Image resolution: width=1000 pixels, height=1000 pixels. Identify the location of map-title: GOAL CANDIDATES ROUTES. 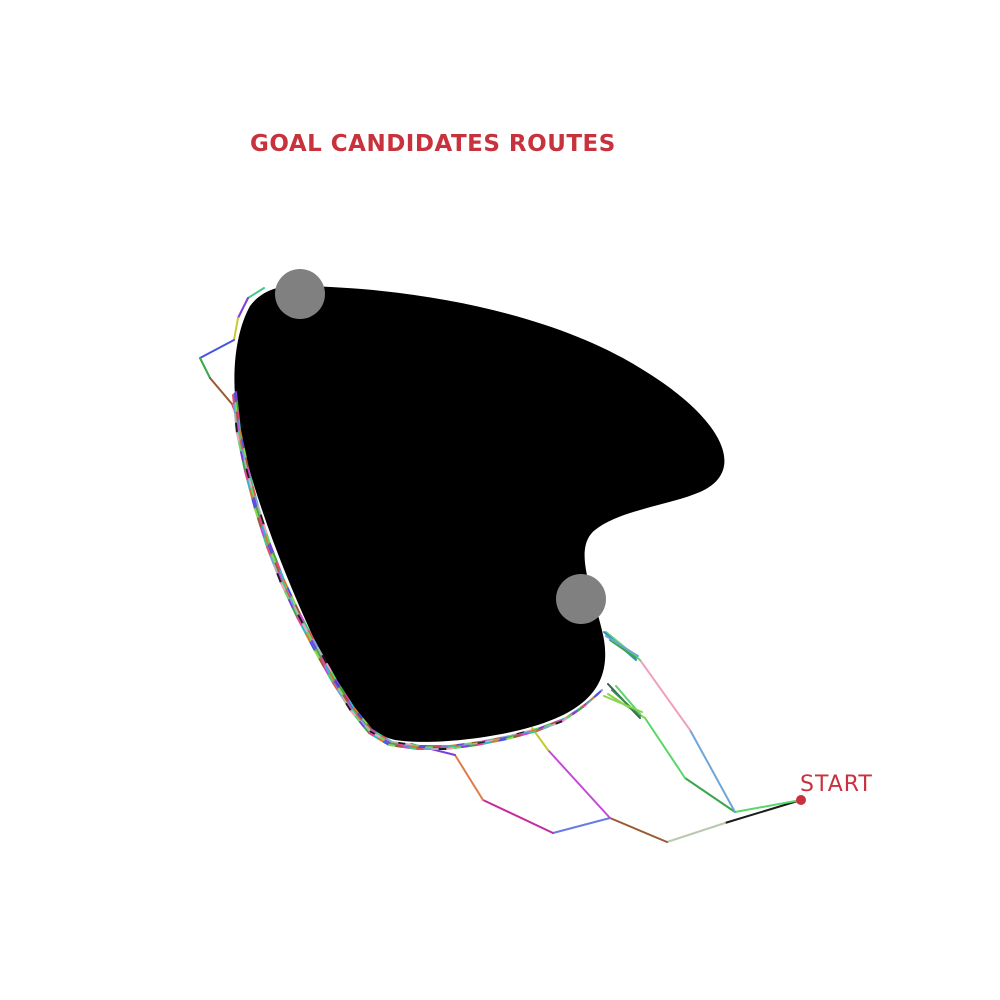
(433, 144).